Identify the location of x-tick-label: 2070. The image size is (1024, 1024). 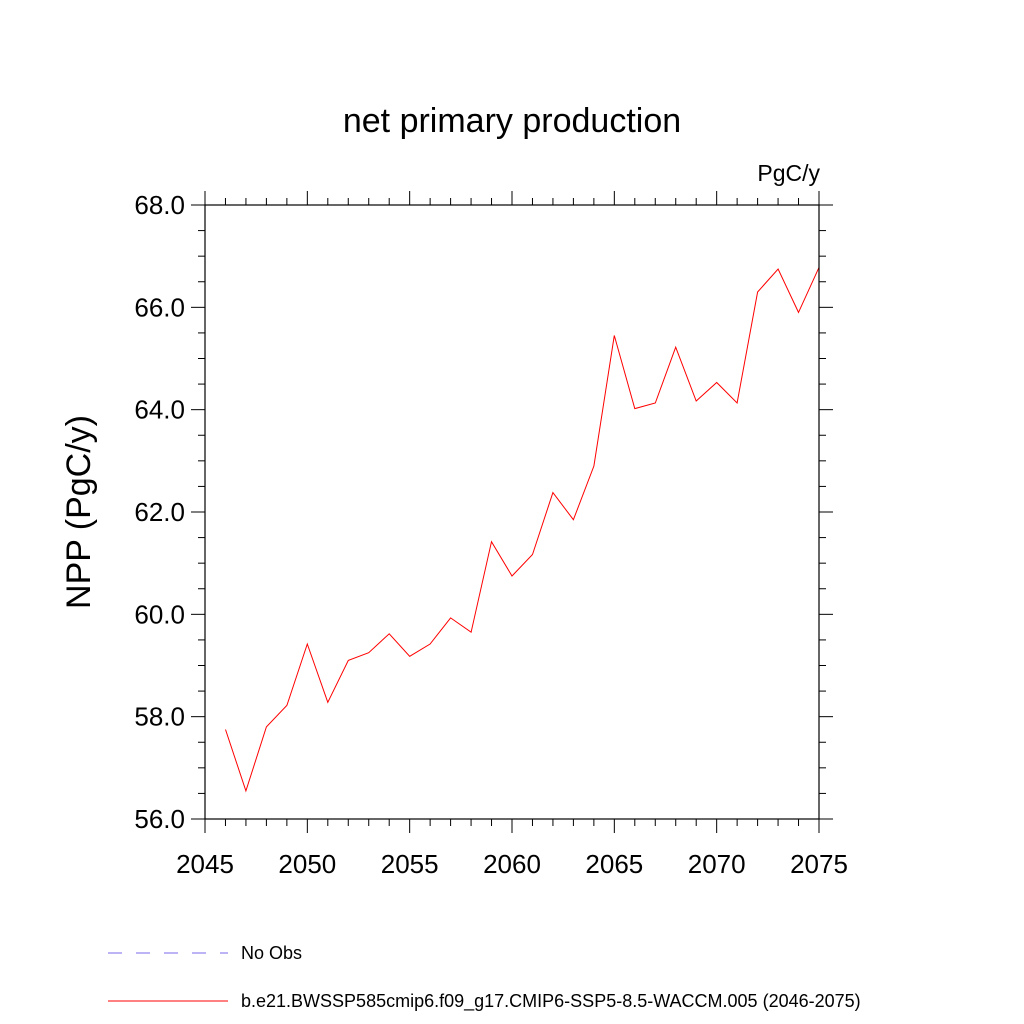
(717, 864).